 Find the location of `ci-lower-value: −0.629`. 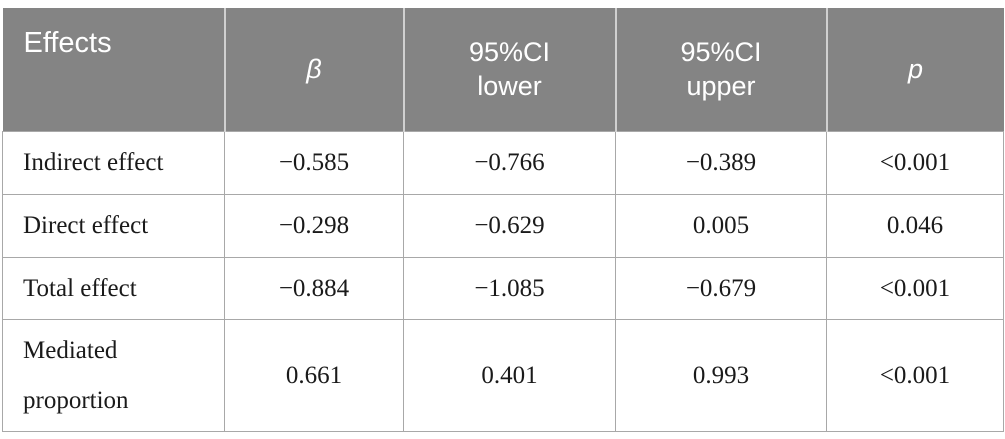

ci-lower-value: −0.629 is located at coordinates (509, 226).